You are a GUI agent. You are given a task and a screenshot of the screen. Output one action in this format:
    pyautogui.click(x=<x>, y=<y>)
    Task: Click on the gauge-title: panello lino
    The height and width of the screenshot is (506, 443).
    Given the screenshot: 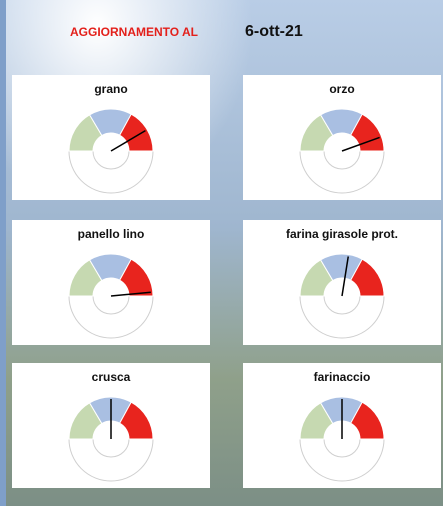 What is the action you would take?
    pyautogui.click(x=111, y=234)
    